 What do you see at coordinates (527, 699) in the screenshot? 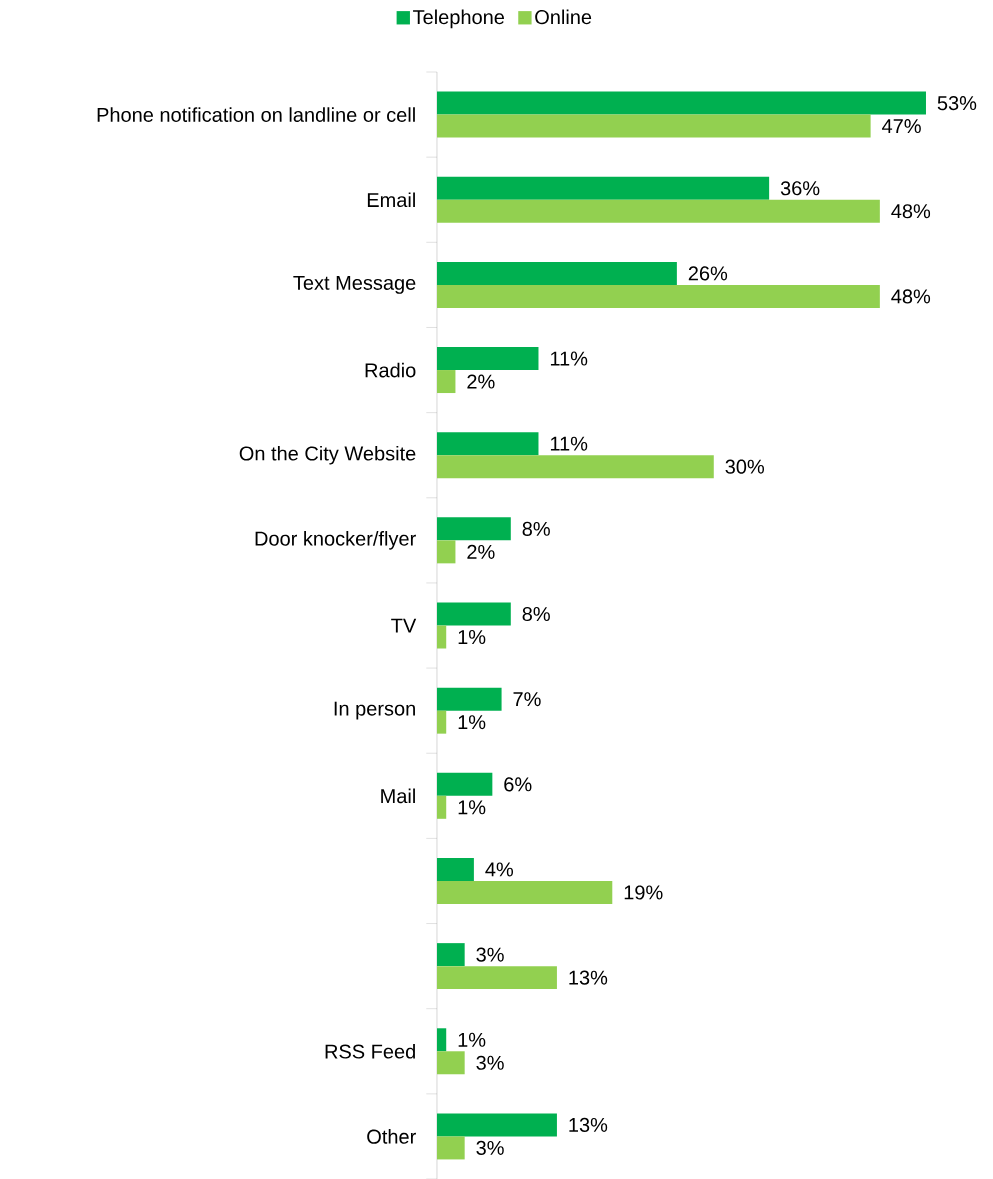
I see `data-label: 7%` at bounding box center [527, 699].